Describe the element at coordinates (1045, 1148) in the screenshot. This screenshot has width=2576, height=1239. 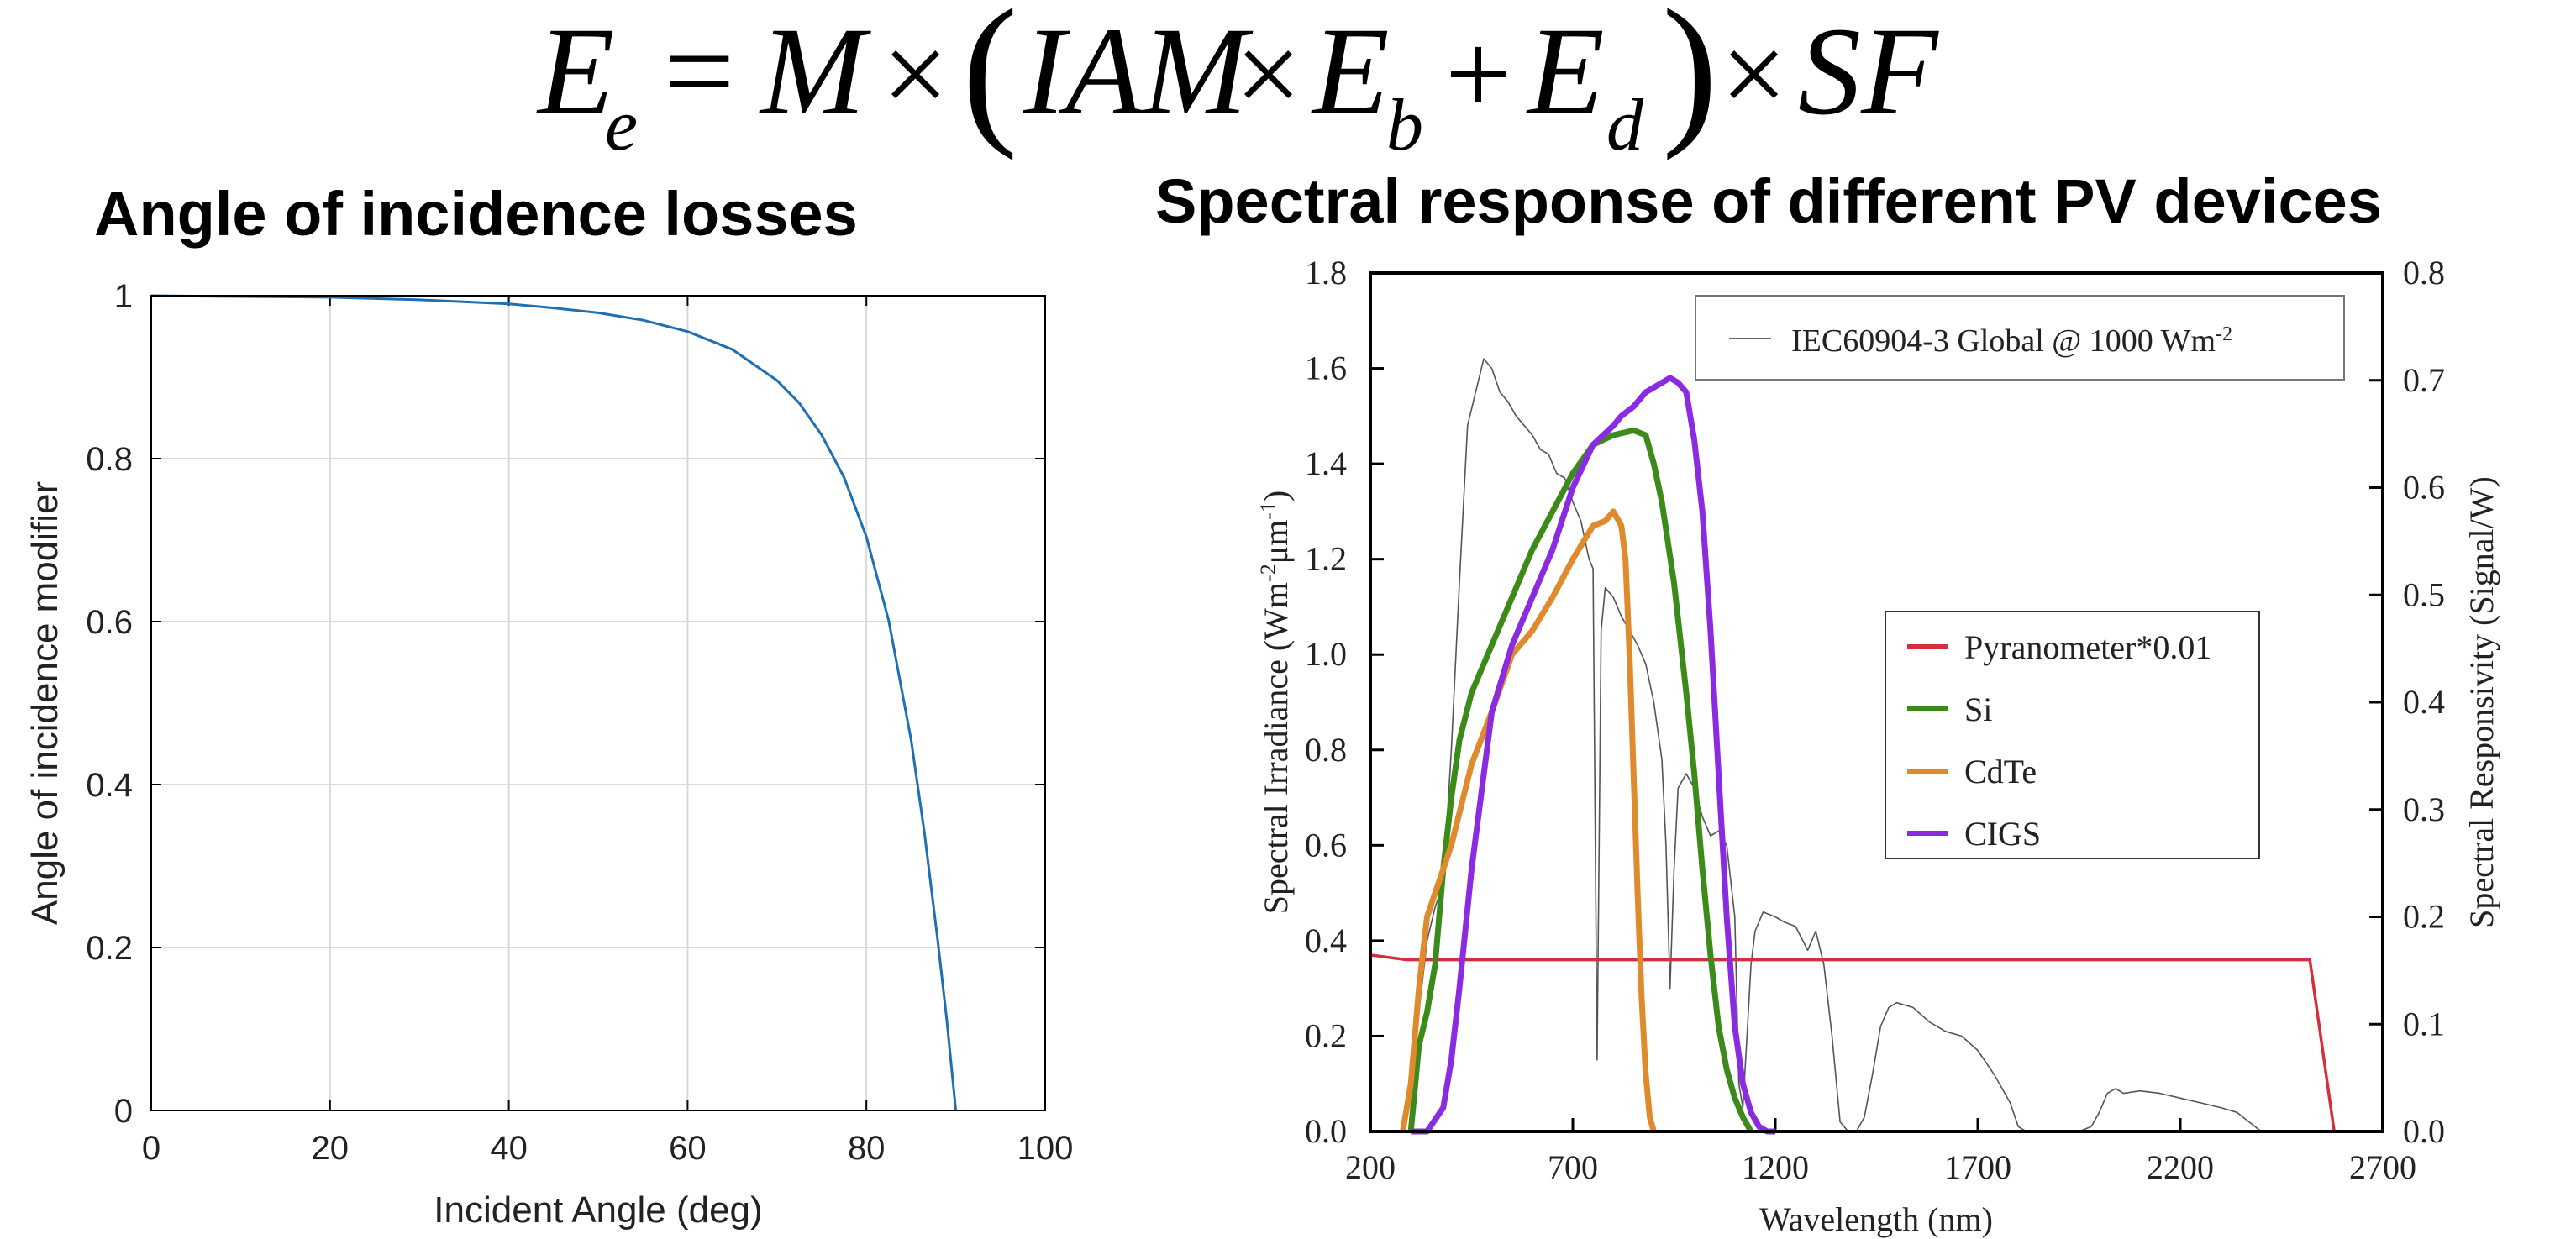
I see `aoi-x-tick-label: 100` at that location.